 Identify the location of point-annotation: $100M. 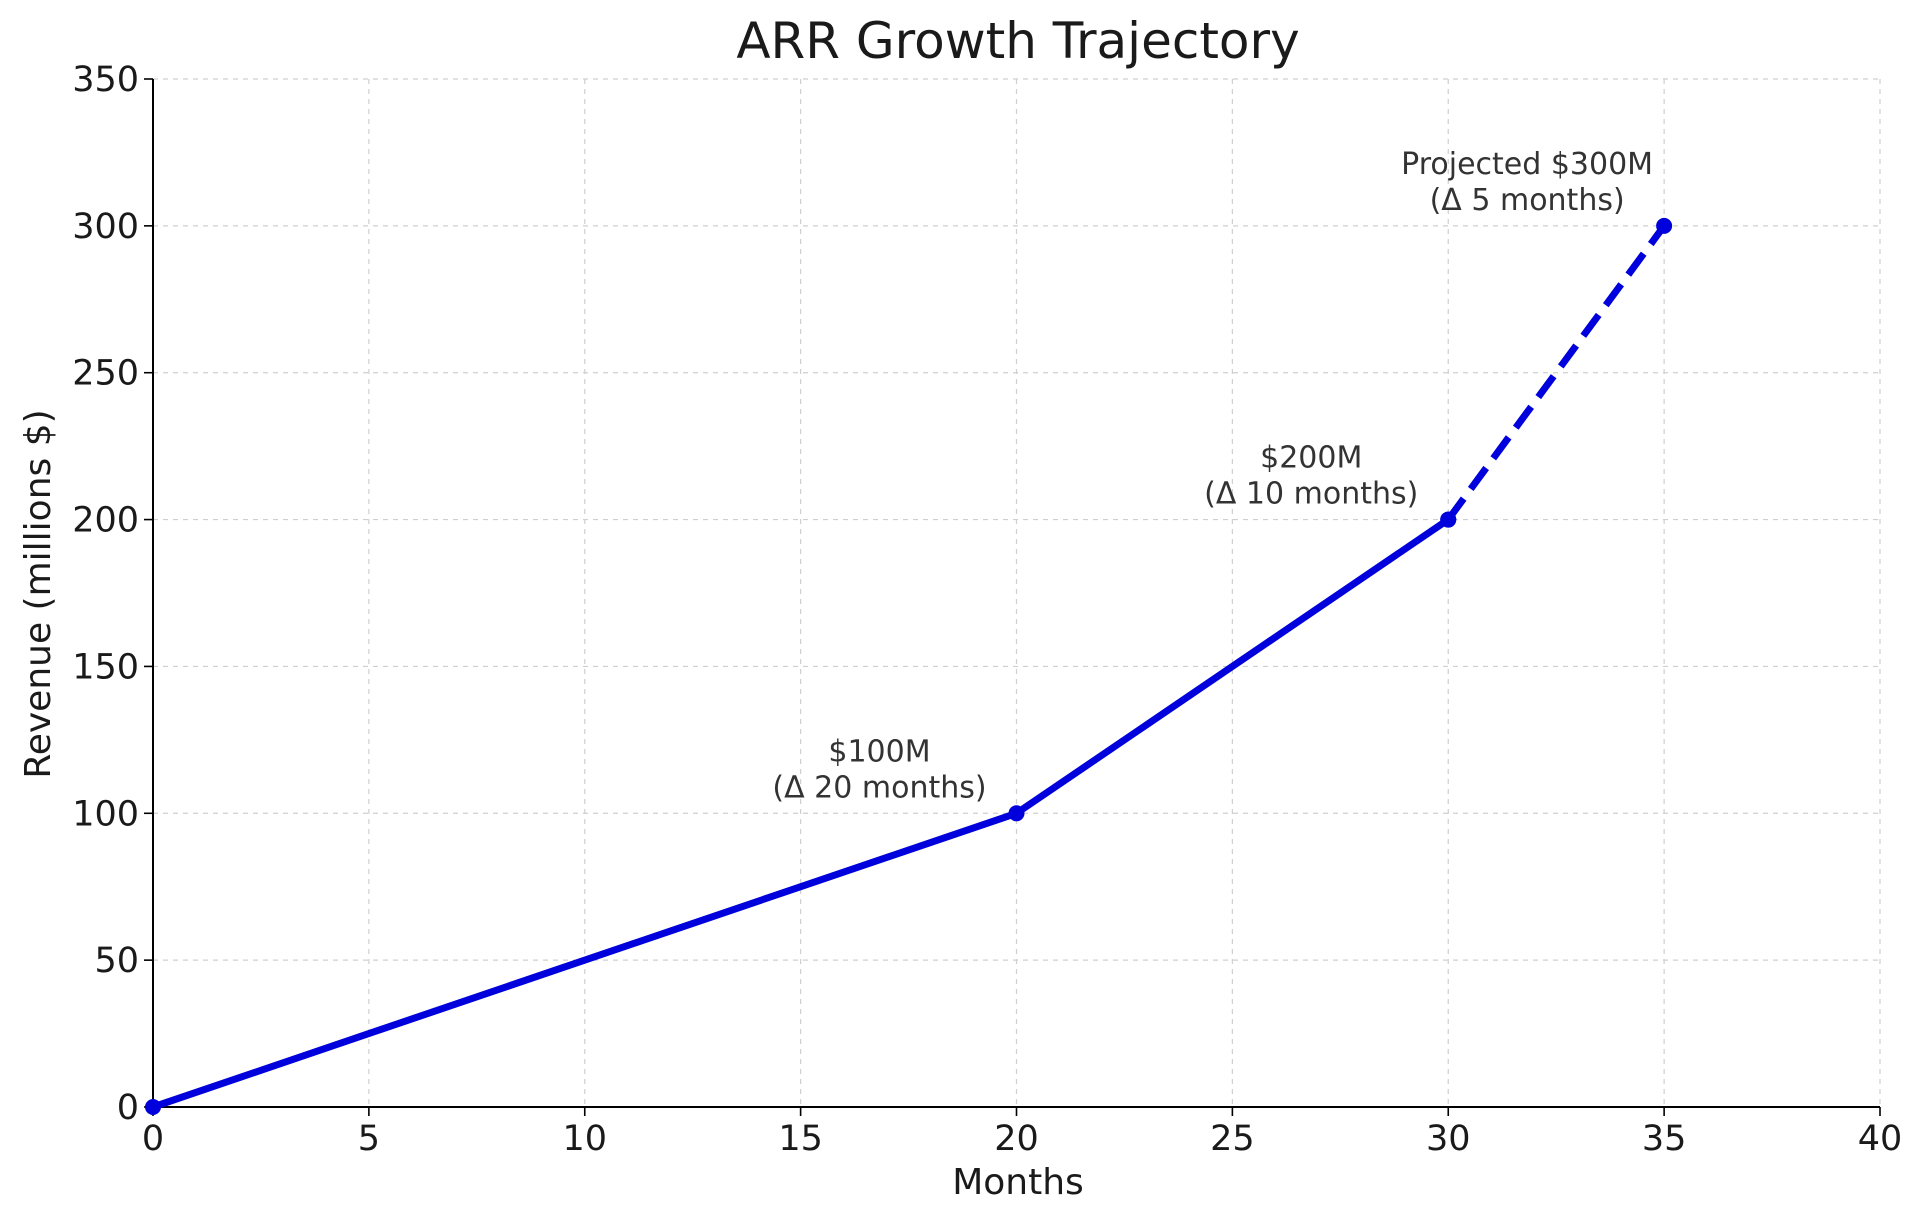
(879, 751).